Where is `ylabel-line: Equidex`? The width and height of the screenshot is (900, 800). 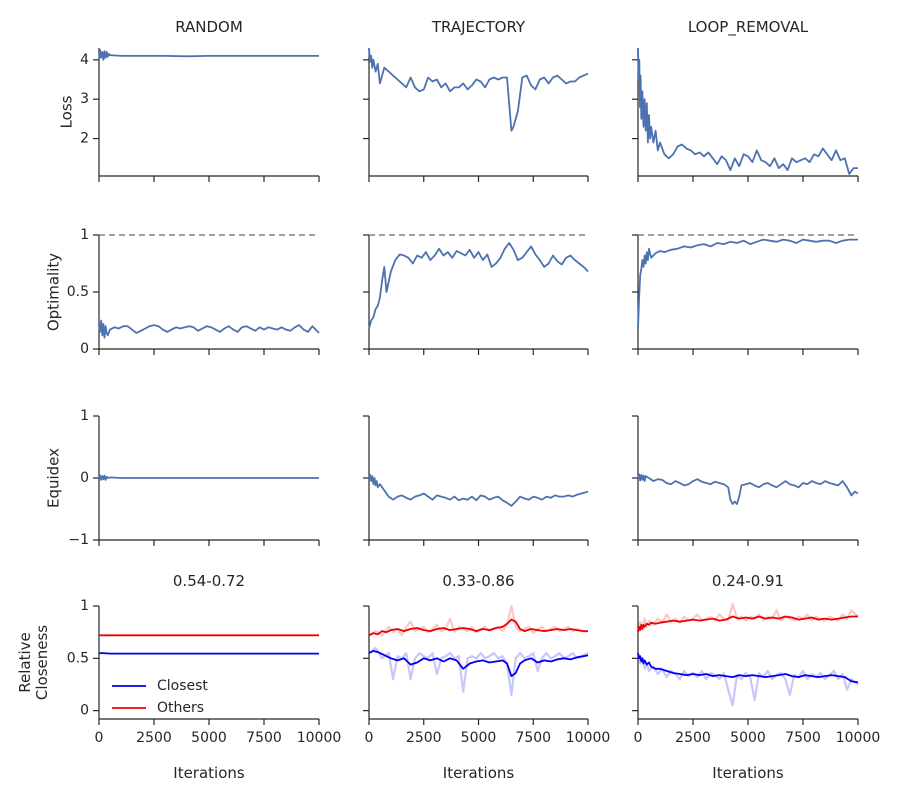 ylabel-line: Equidex is located at coordinates (54, 478).